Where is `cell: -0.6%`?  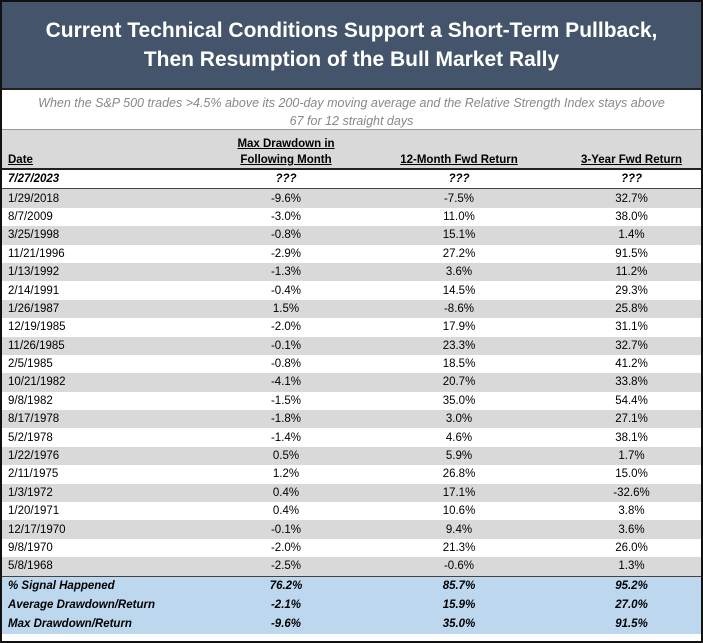 cell: -0.6% is located at coordinates (459, 567).